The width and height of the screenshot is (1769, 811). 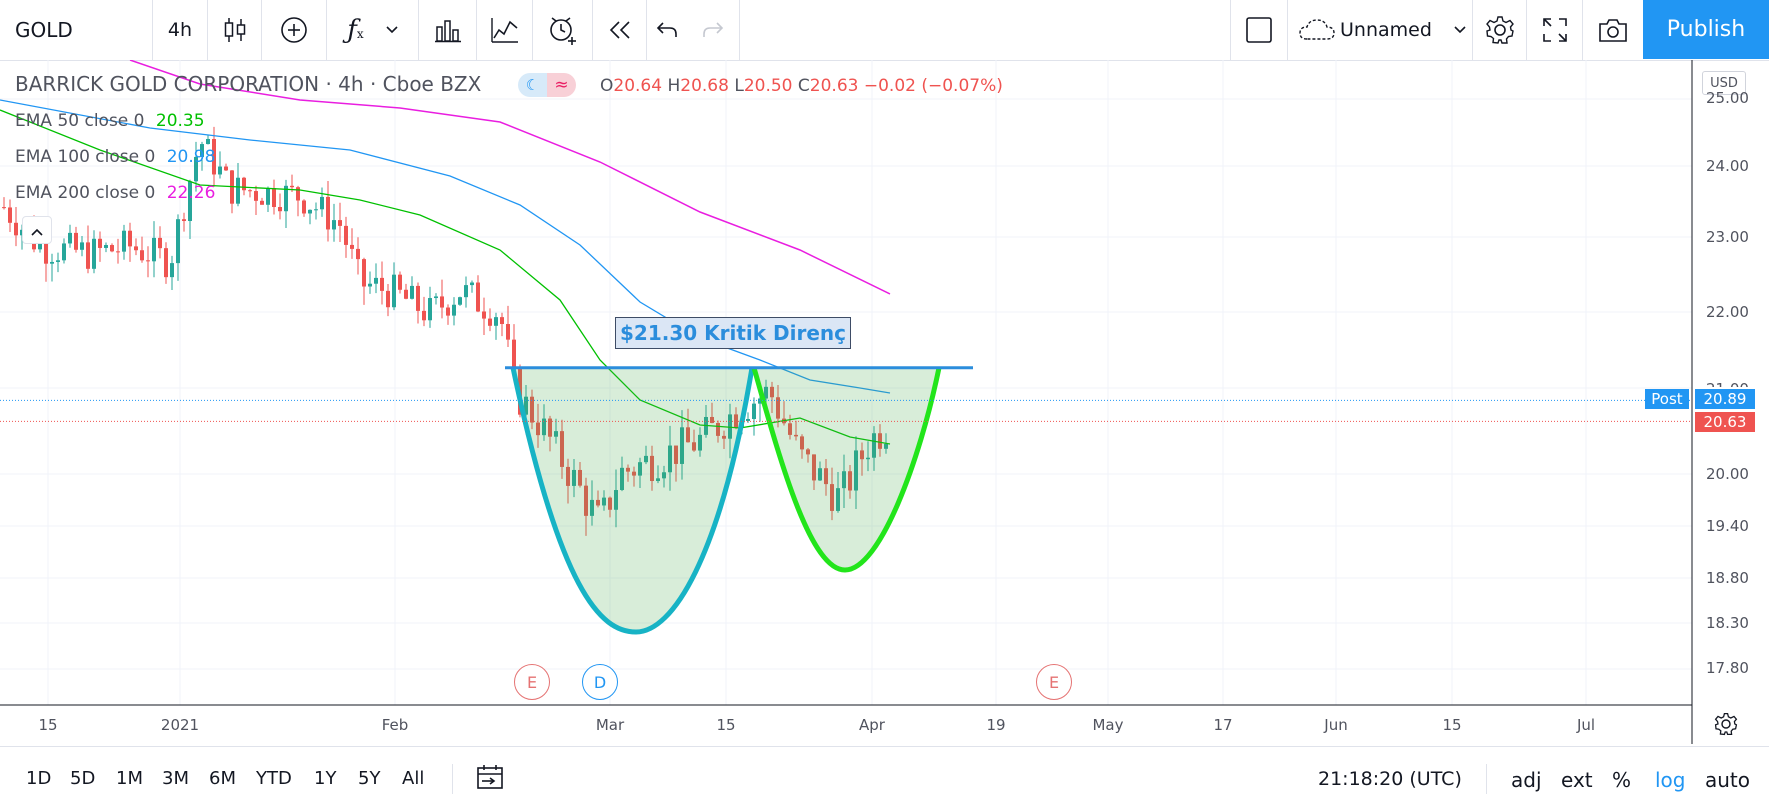 What do you see at coordinates (39, 778) in the screenshot?
I see `range-1d: 1D` at bounding box center [39, 778].